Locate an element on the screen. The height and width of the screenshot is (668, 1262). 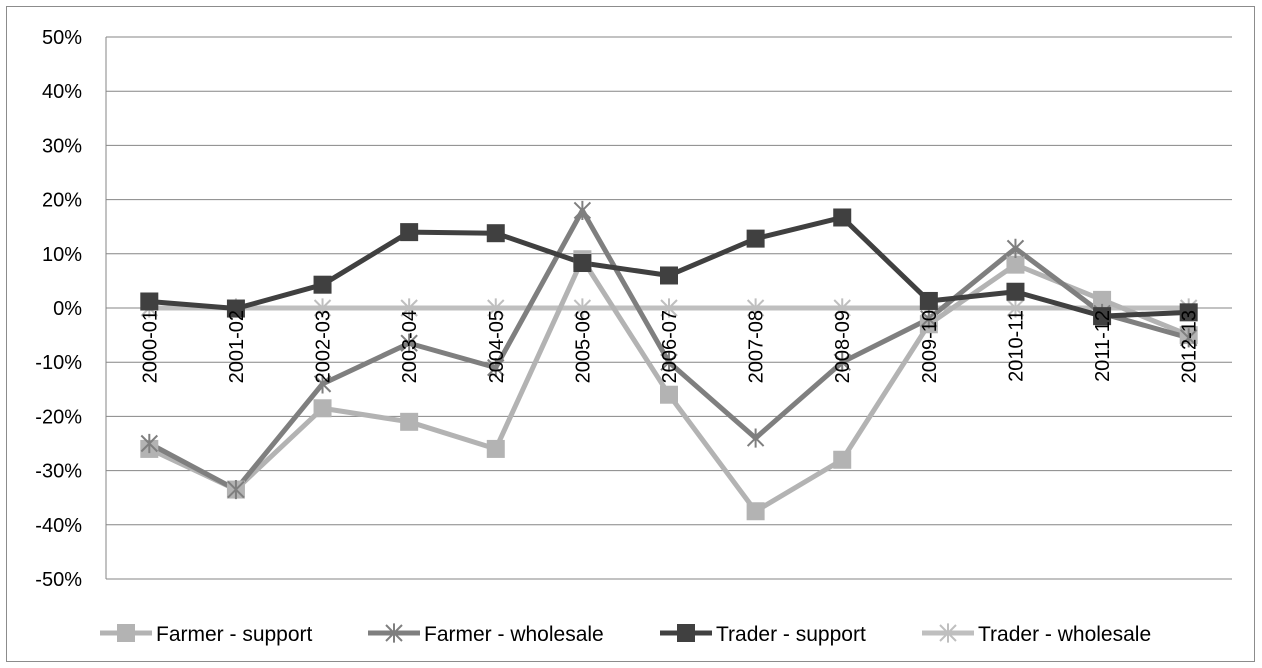
legend-label: Farmer - wholesale is located at coordinates (514, 634).